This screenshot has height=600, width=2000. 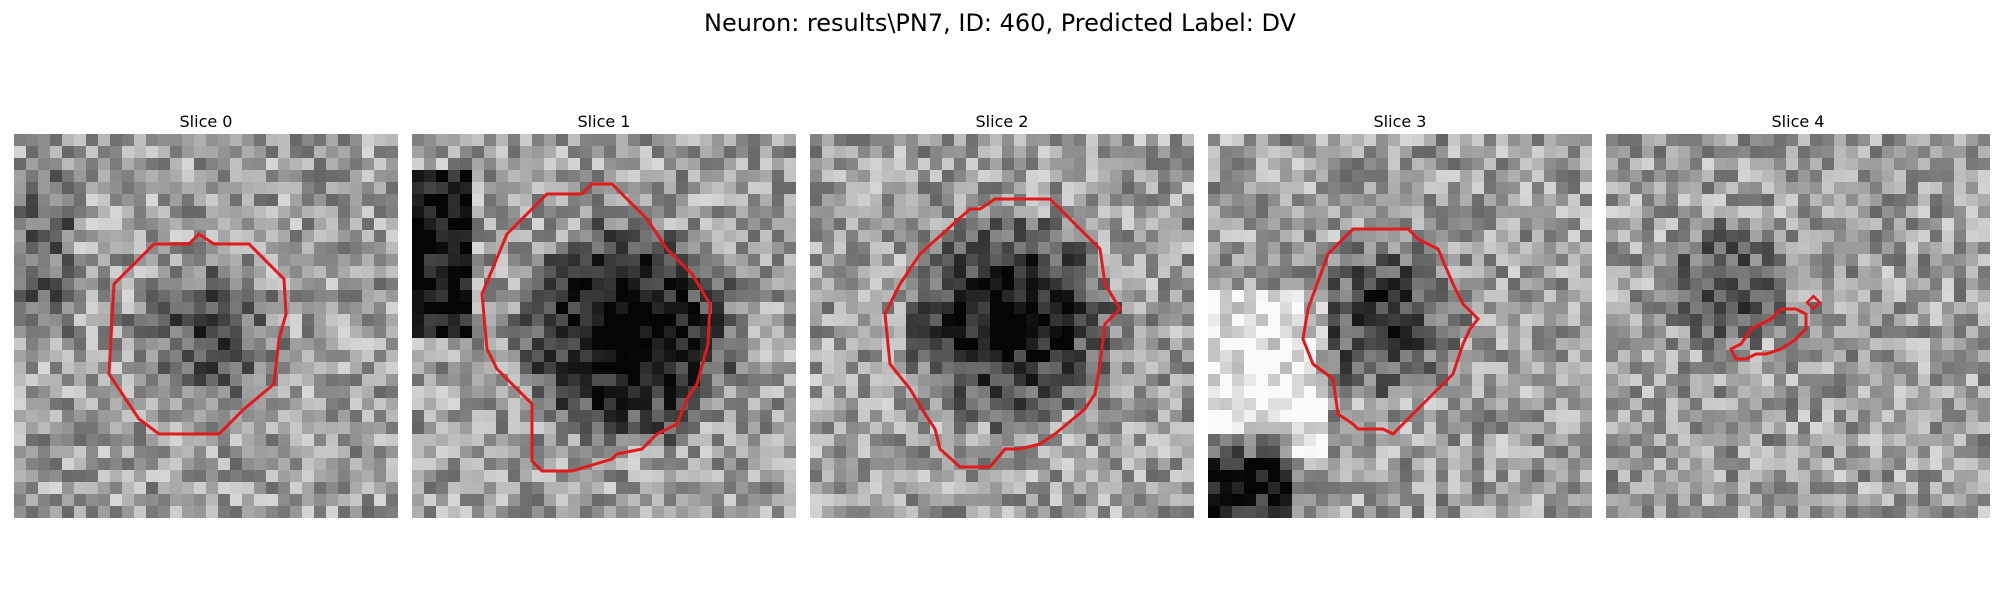 I want to click on panel-title: Slice 0, so click(x=206, y=121).